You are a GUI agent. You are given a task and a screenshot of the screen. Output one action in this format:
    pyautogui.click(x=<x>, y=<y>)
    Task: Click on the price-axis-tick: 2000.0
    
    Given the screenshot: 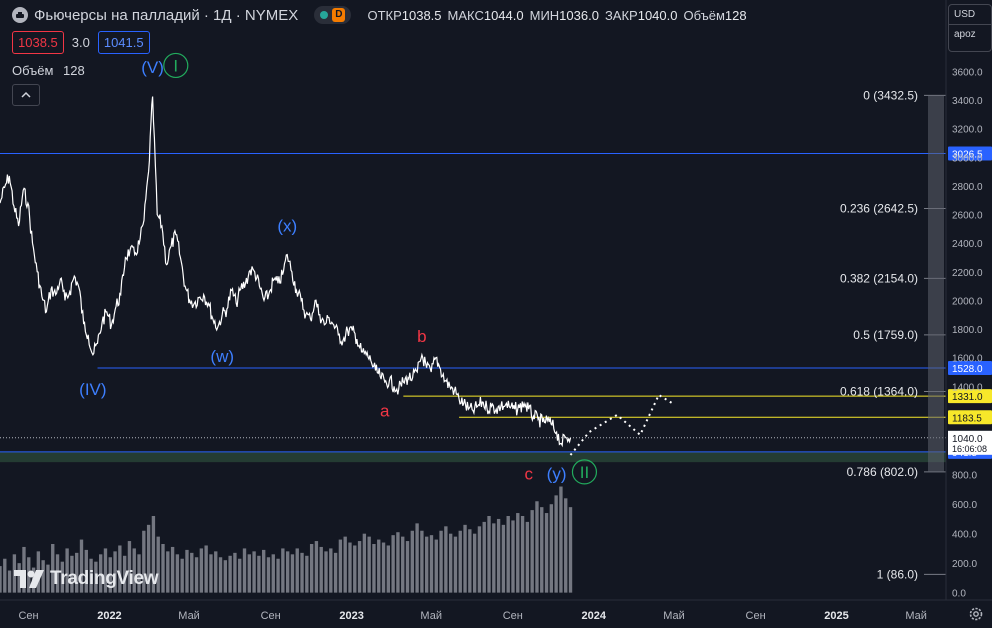 What is the action you would take?
    pyautogui.click(x=967, y=301)
    